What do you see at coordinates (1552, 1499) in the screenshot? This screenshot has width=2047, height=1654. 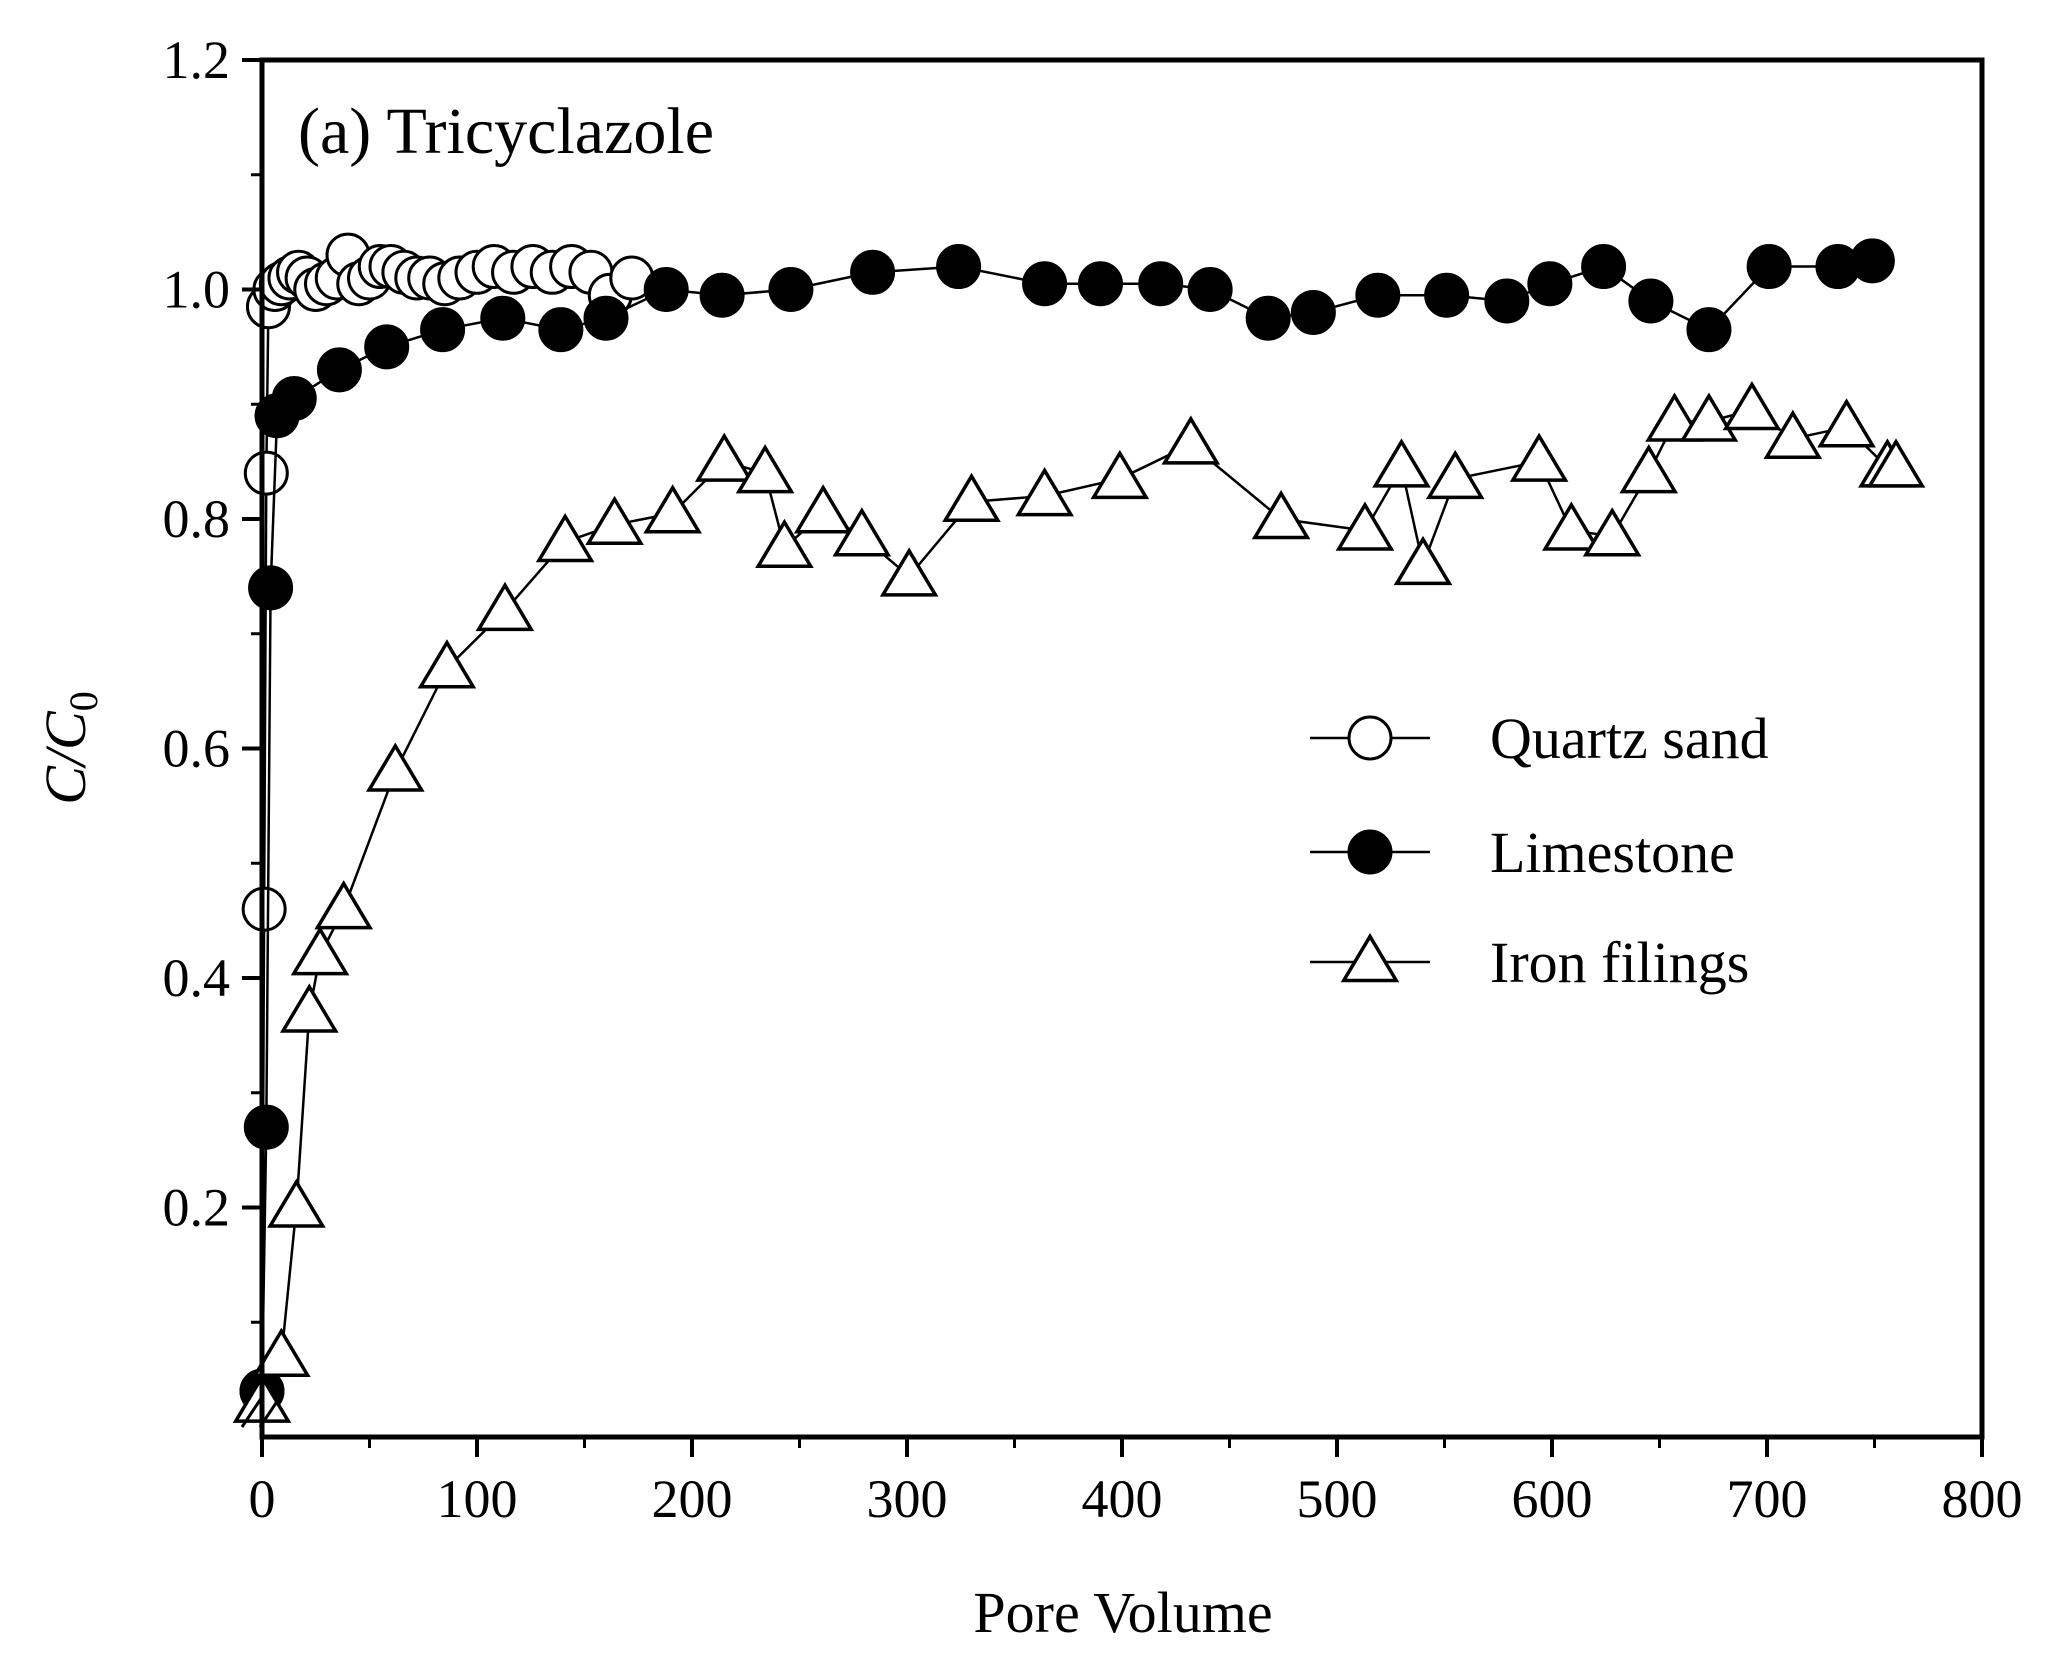 I see `x-tick-label: 600` at bounding box center [1552, 1499].